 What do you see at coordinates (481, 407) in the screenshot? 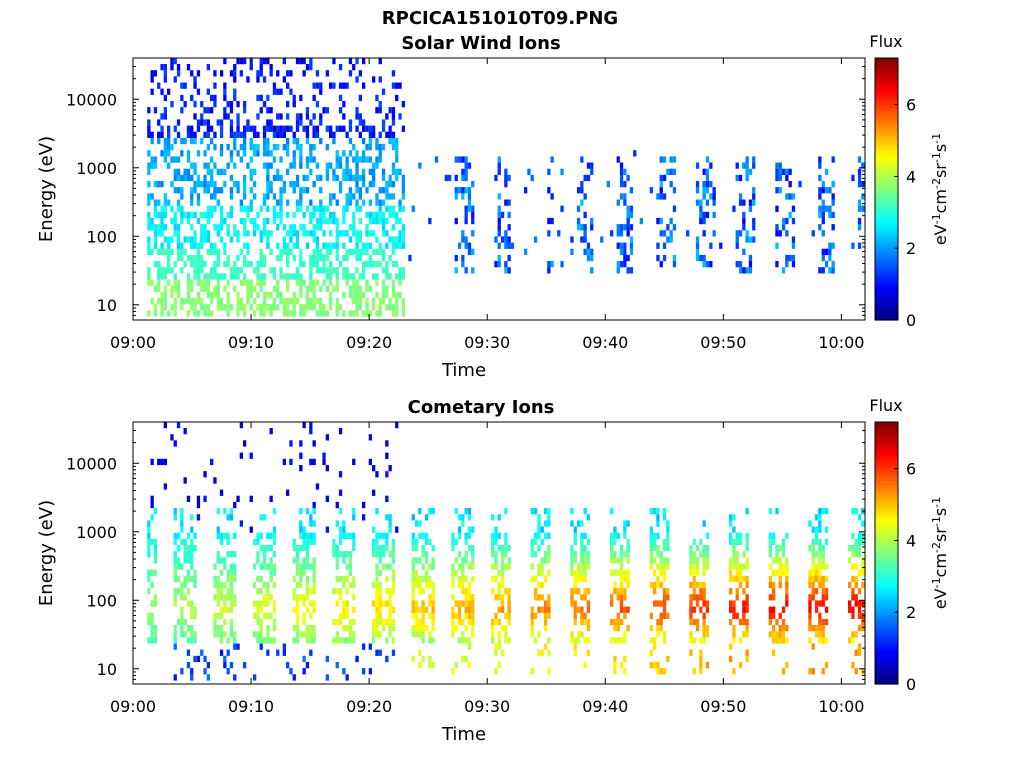
I see `panel-title: Cometary Ions` at bounding box center [481, 407].